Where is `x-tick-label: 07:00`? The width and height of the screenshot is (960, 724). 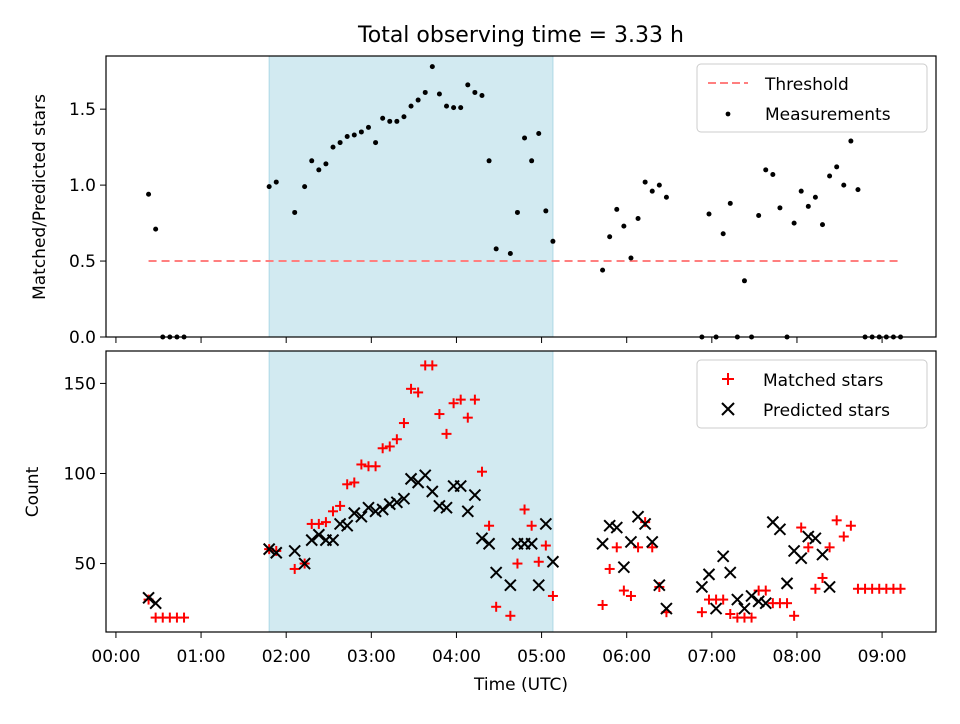
x-tick-label: 07:00 is located at coordinates (711, 657).